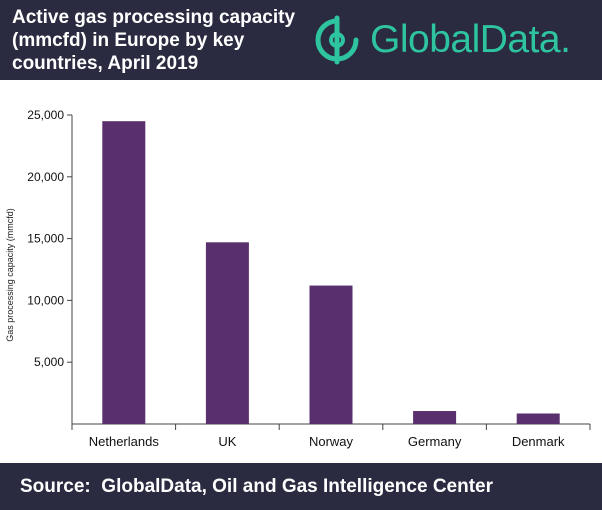  I want to click on y-tick-label: 20,000, so click(45, 177).